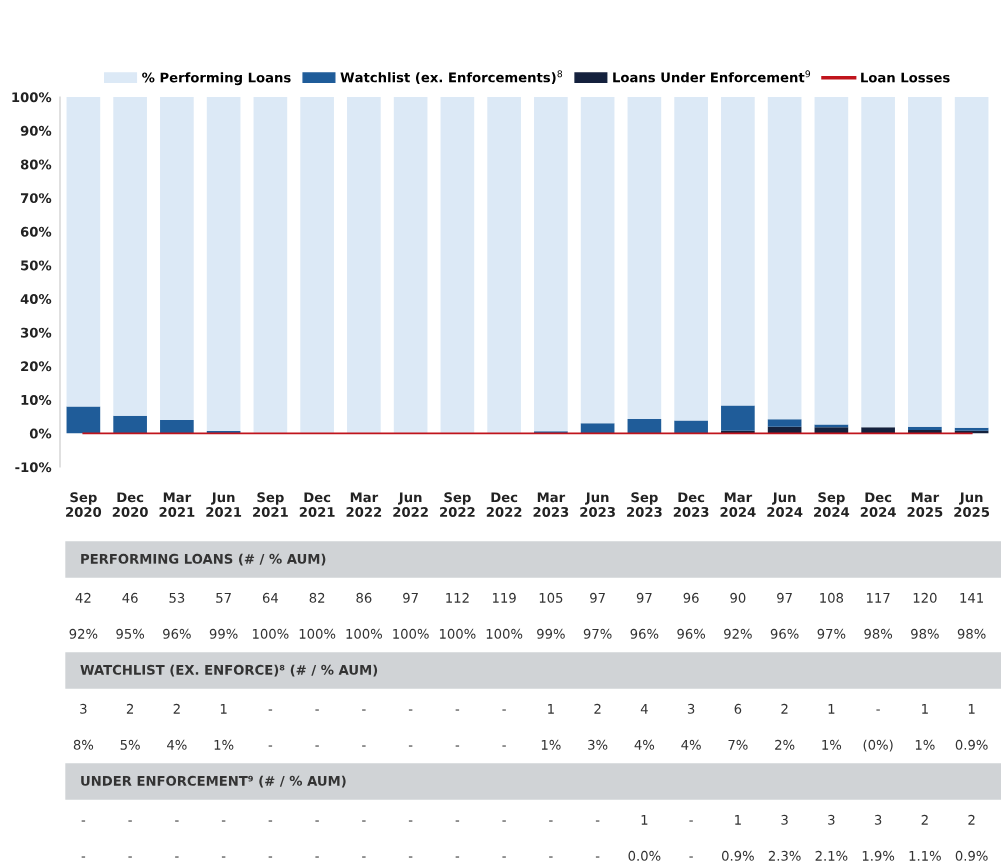 The image size is (1001, 868). What do you see at coordinates (504, 597) in the screenshot?
I see `text: 119` at bounding box center [504, 597].